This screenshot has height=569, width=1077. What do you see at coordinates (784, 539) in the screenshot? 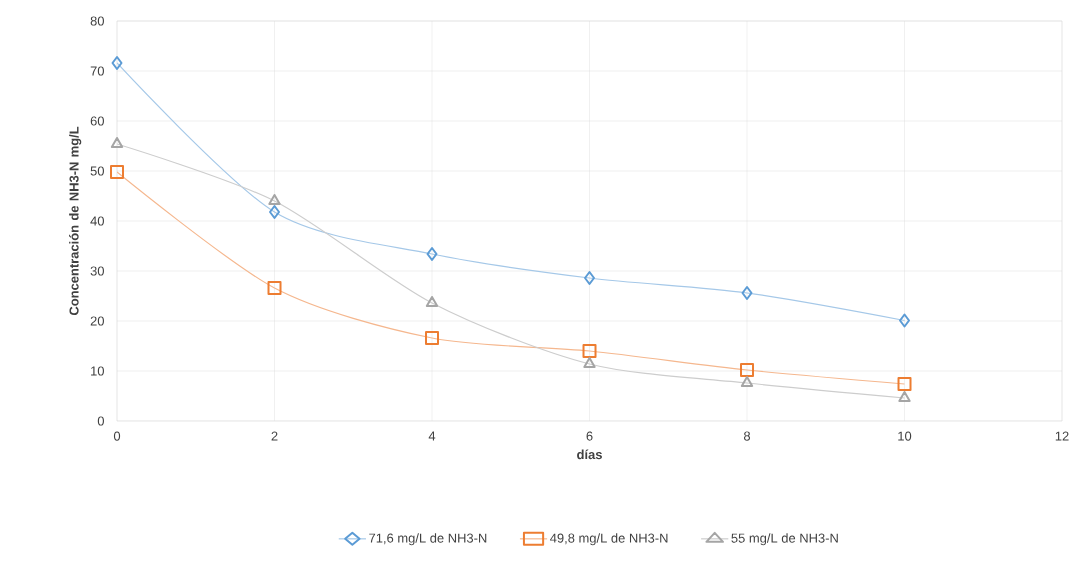
I see `legend-label: 55 mg/L de NH3-N` at bounding box center [784, 539].